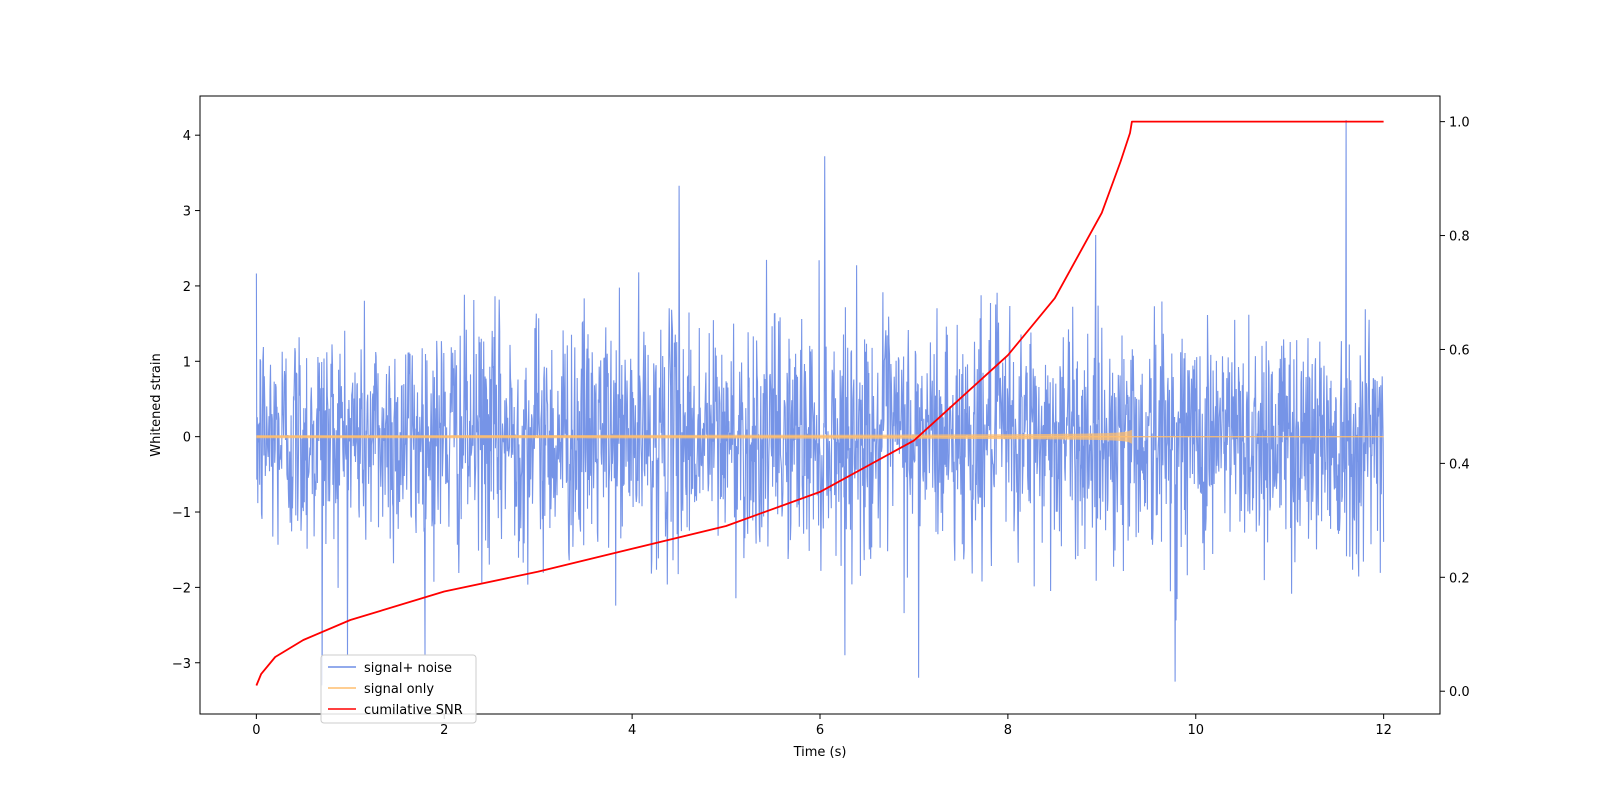 The height and width of the screenshot is (800, 1600). I want to click on legend-label-signal-noise: signal+ noise, so click(408, 668).